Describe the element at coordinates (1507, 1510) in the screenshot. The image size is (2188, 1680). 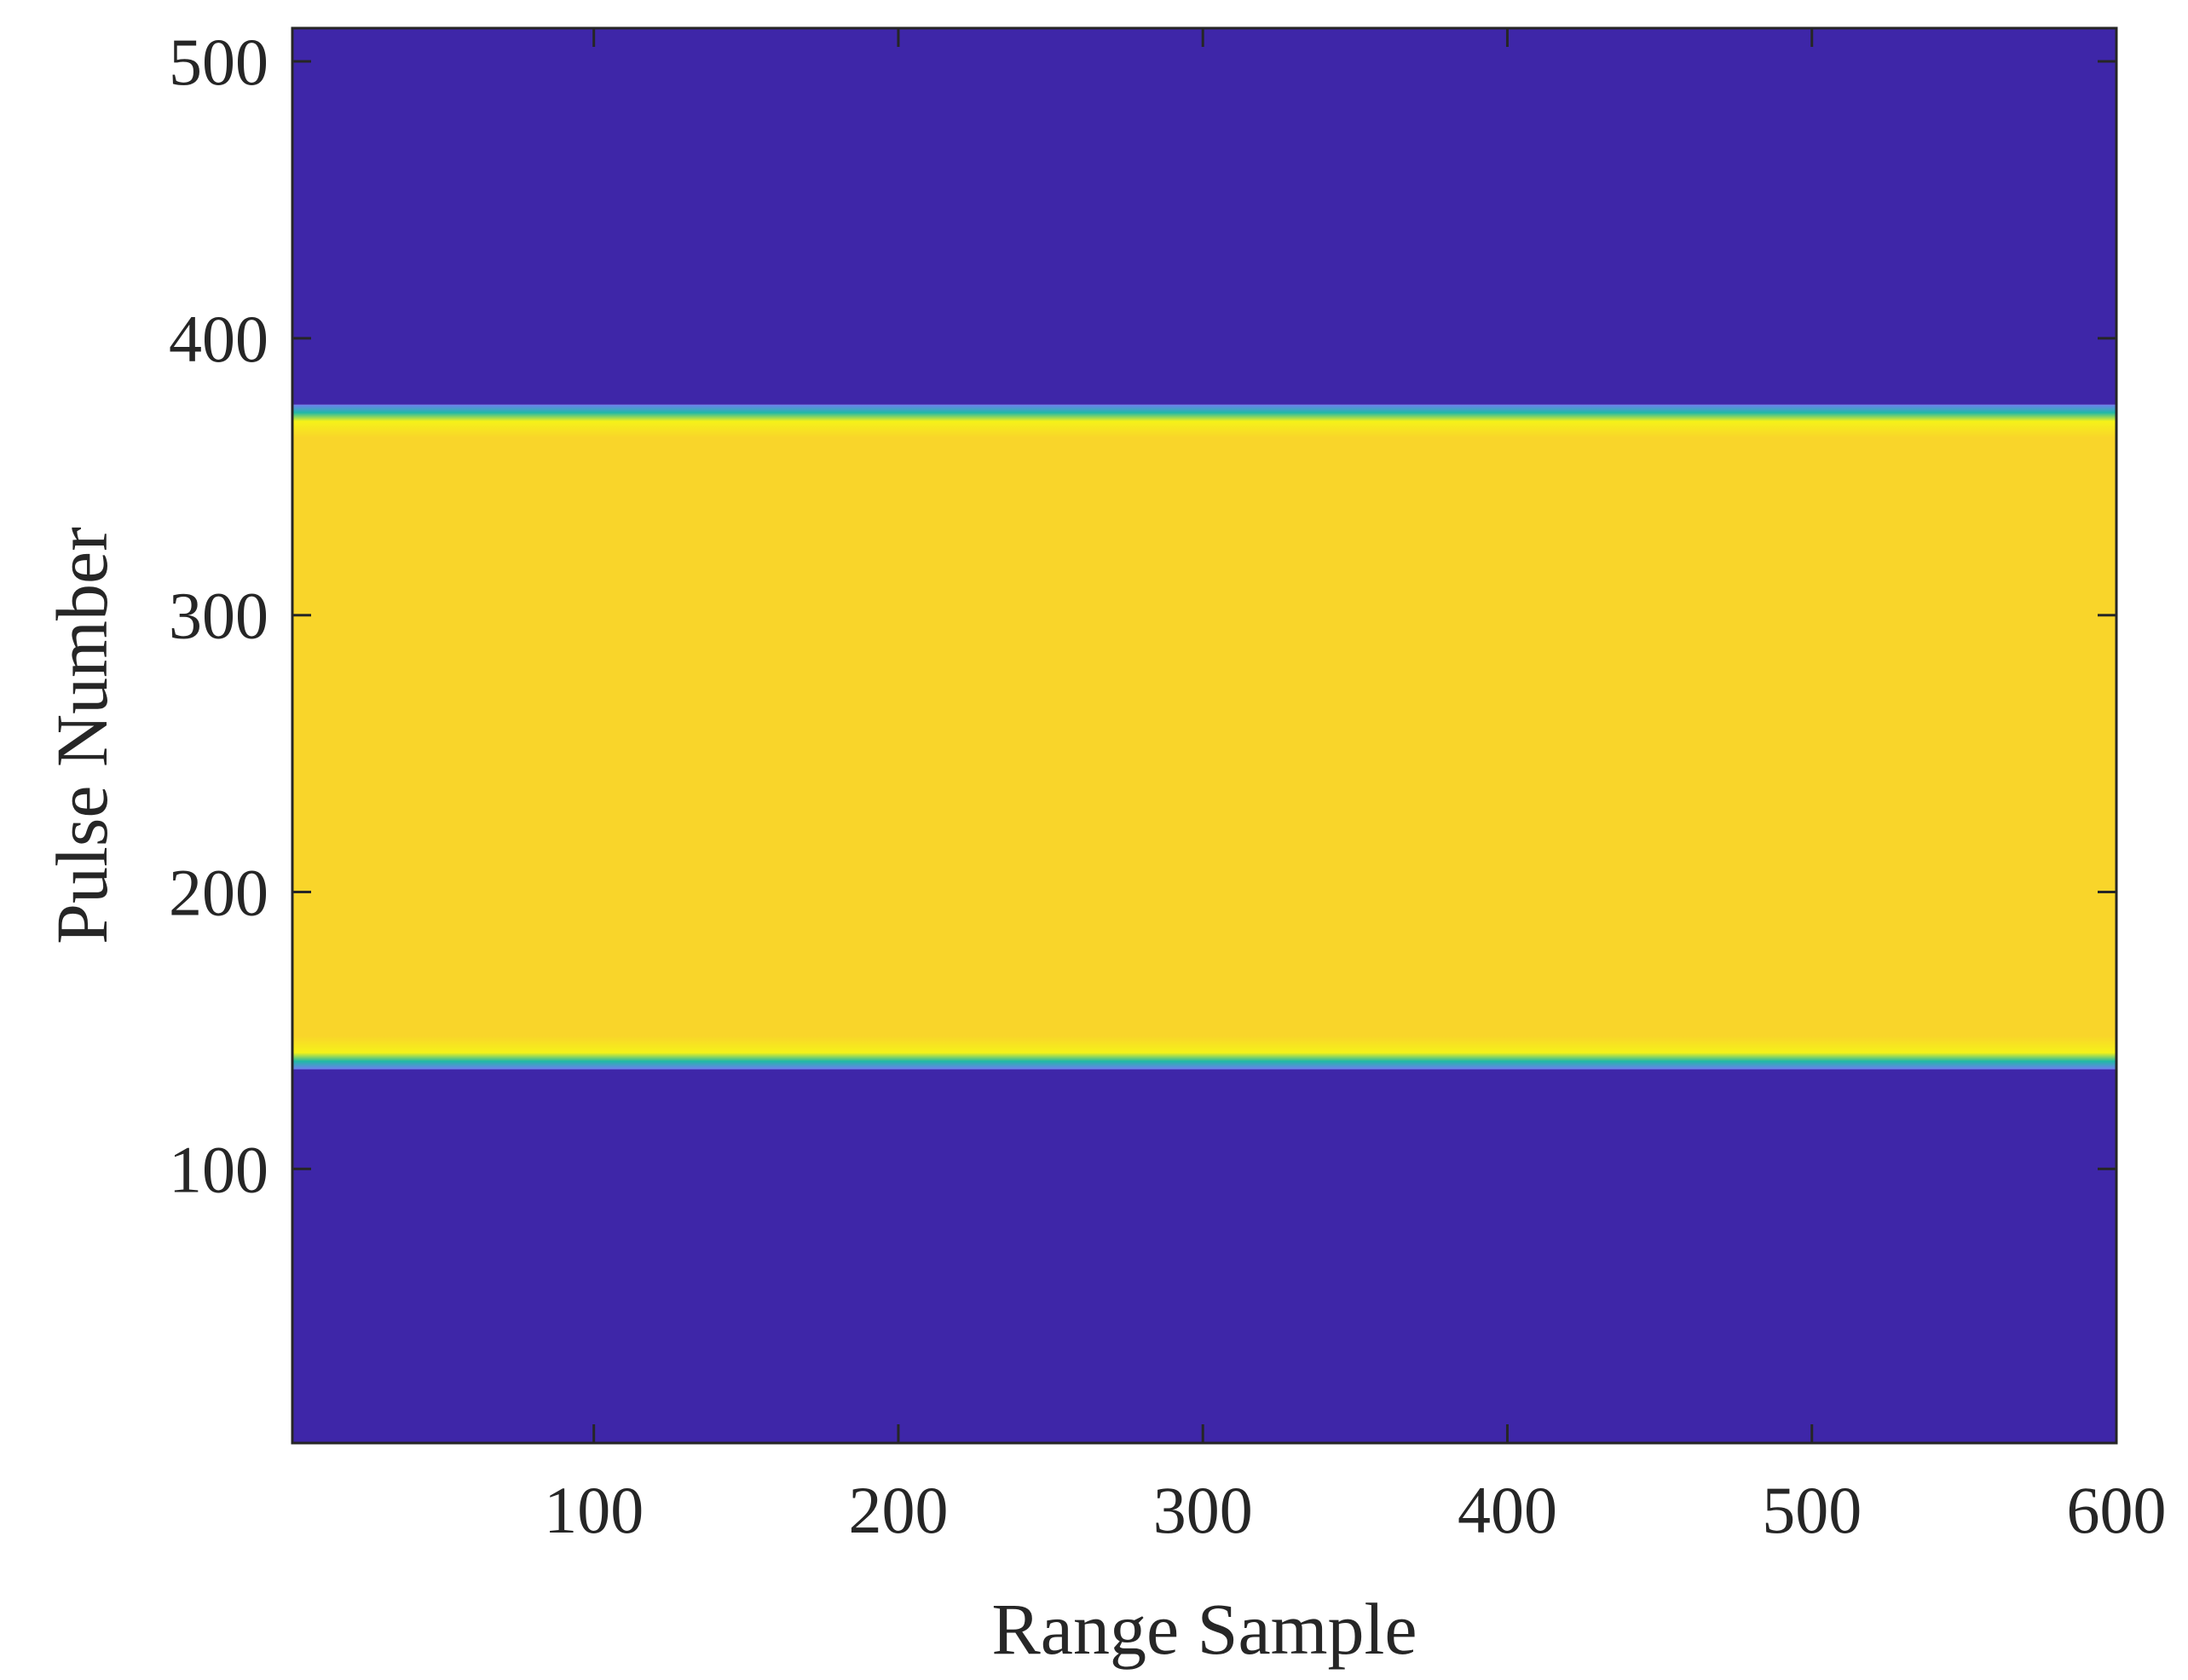
I see `x-tick-label: 400` at that location.